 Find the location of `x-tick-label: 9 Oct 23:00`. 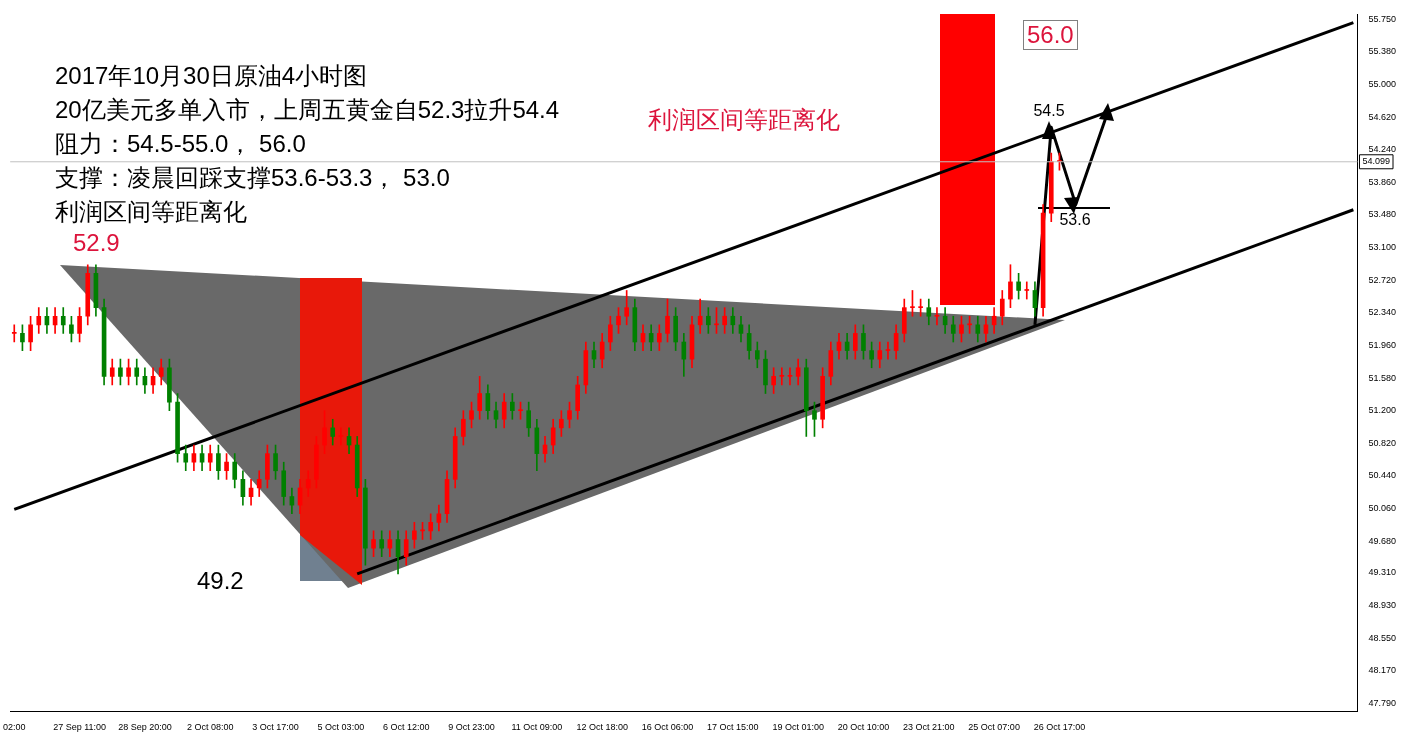

x-tick-label: 9 Oct 23:00 is located at coordinates (471, 727).